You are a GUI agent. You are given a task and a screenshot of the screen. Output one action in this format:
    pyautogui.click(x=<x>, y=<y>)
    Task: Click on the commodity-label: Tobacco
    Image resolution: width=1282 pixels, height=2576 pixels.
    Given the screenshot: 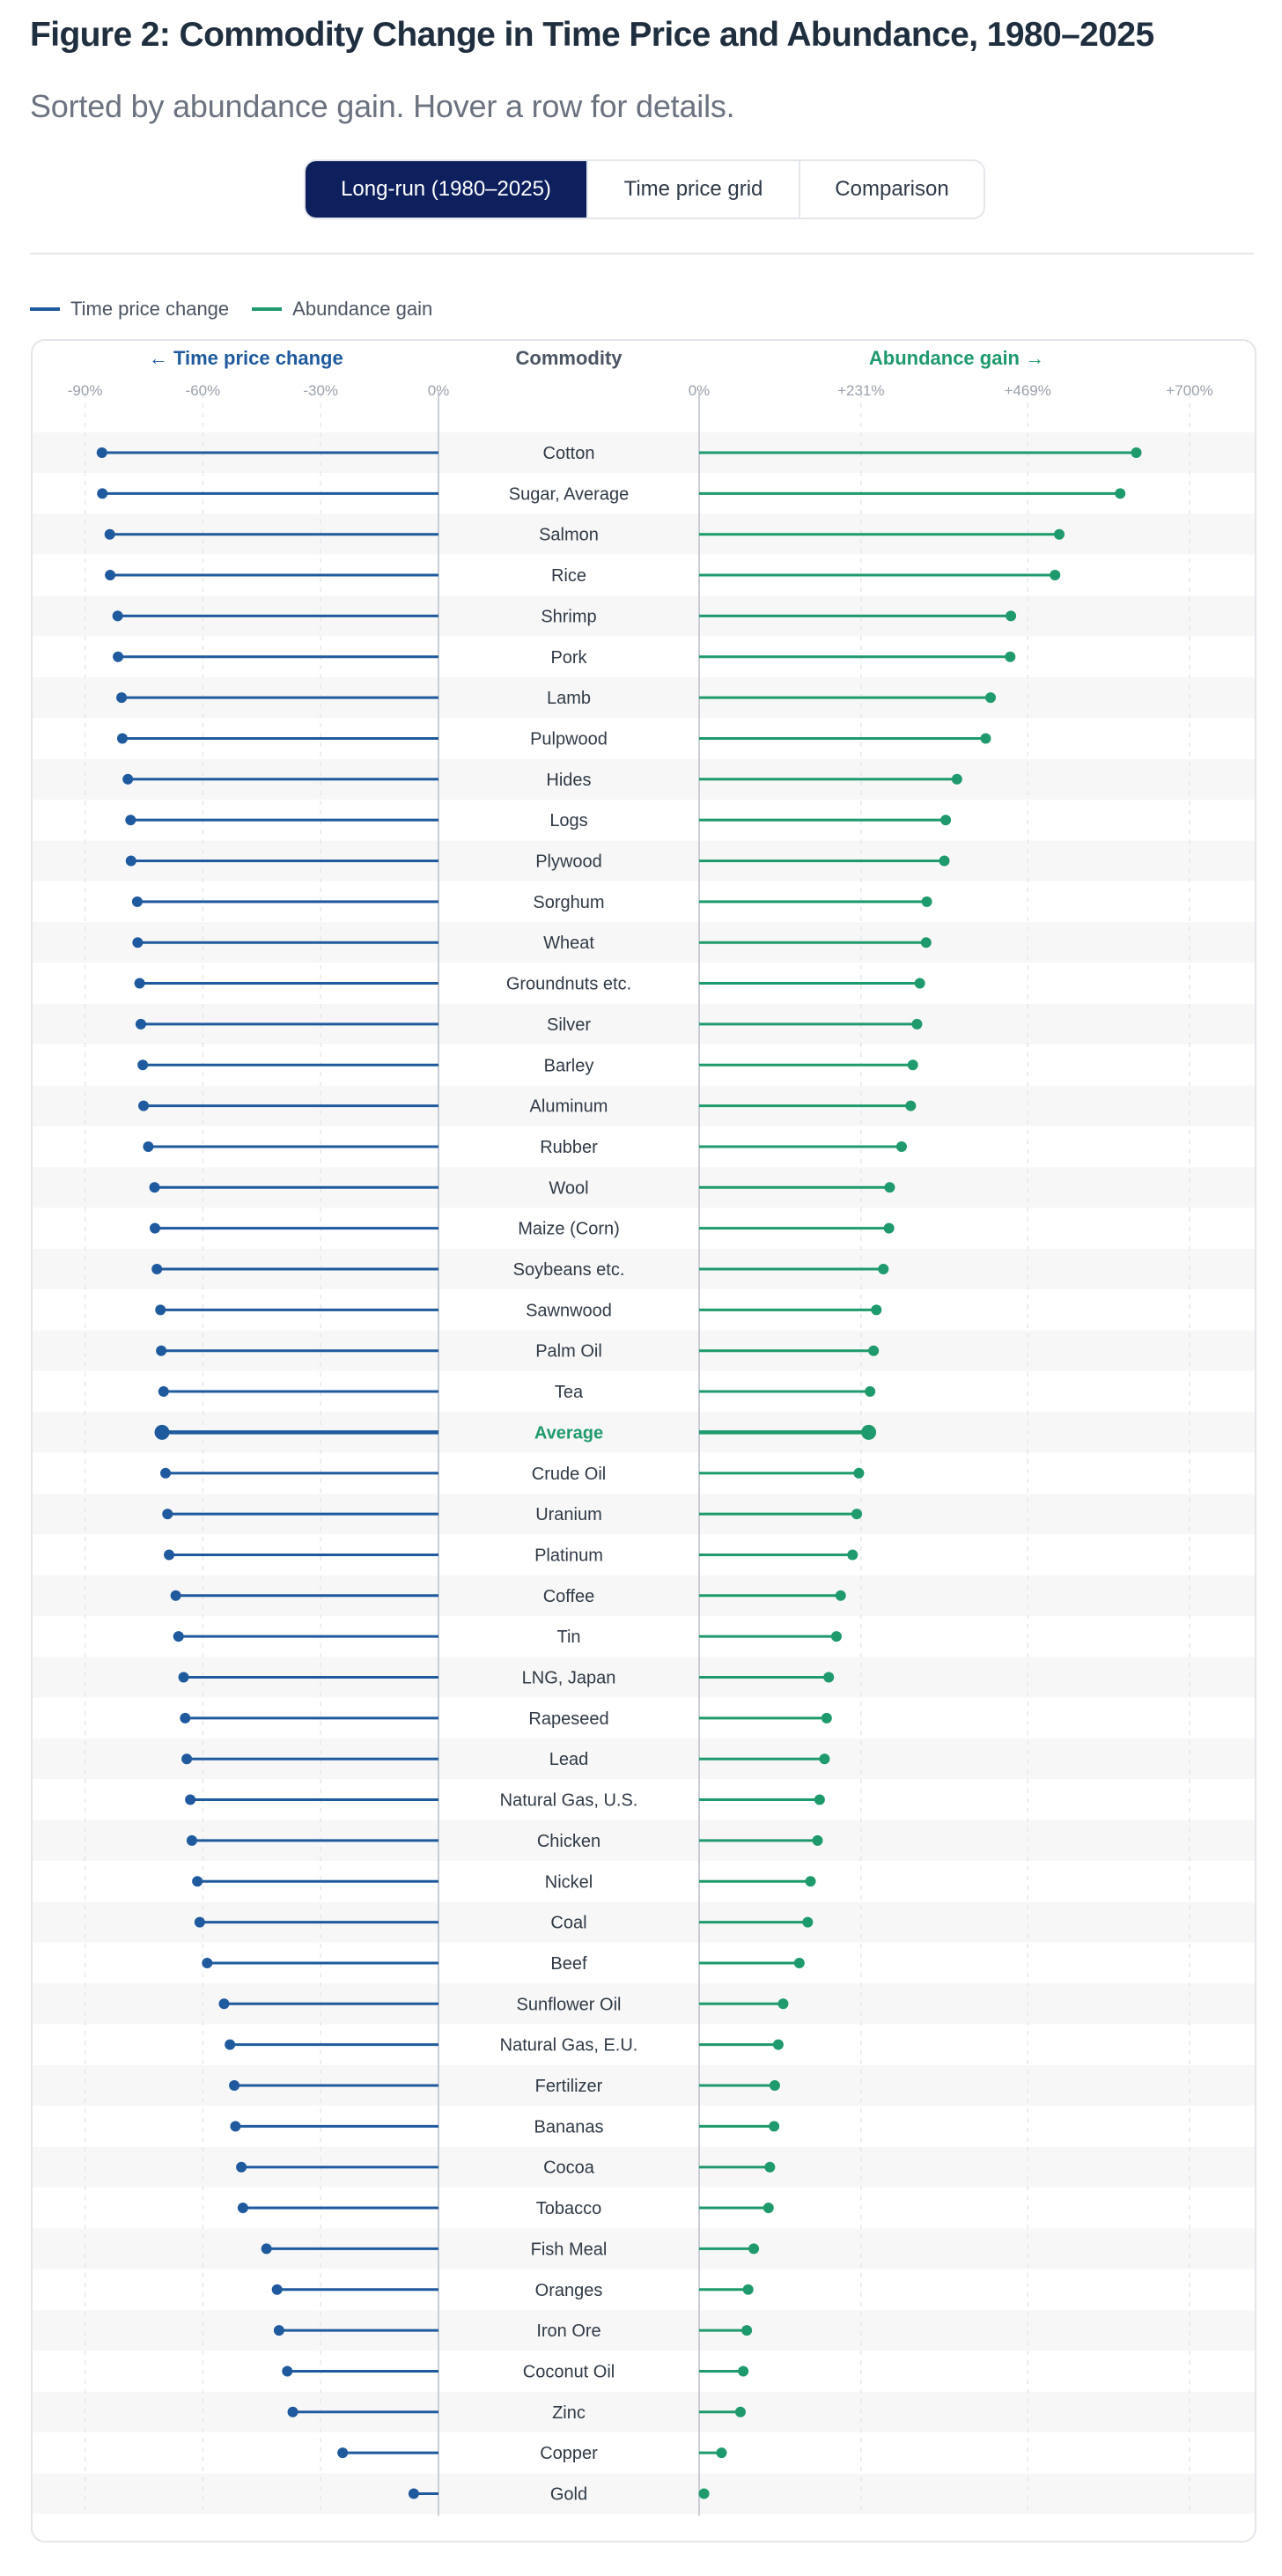 What is the action you would take?
    pyautogui.click(x=569, y=2208)
    